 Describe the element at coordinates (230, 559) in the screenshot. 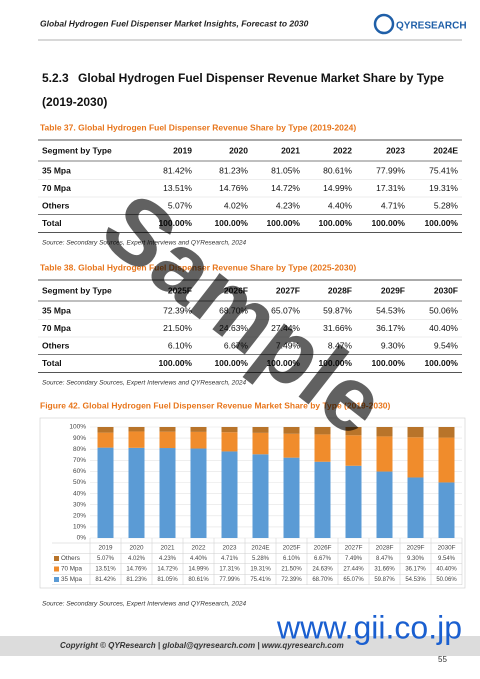

I see `data-label: 4.71%` at that location.